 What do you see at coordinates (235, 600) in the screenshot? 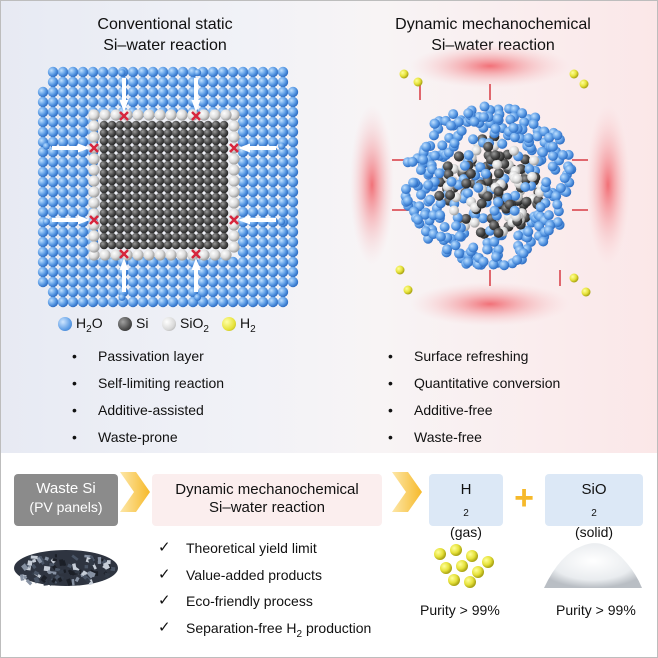
I see `list-item: ✓ Eco-friendly process` at bounding box center [235, 600].